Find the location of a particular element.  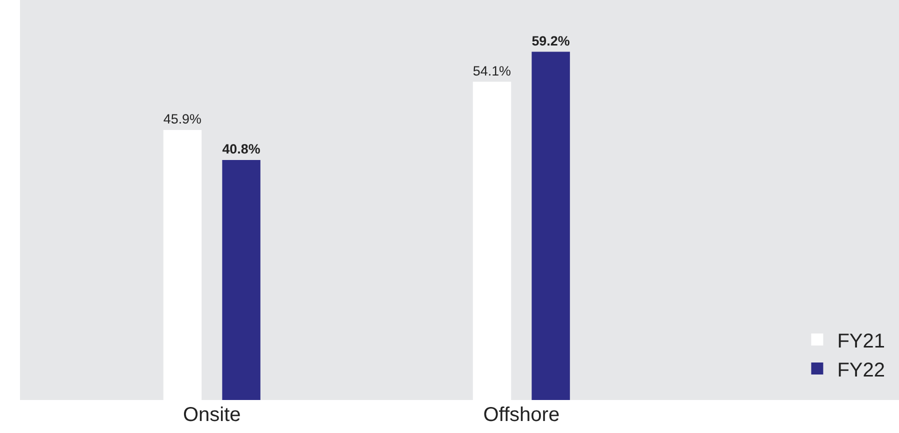

legend-label: FY22 is located at coordinates (861, 370).